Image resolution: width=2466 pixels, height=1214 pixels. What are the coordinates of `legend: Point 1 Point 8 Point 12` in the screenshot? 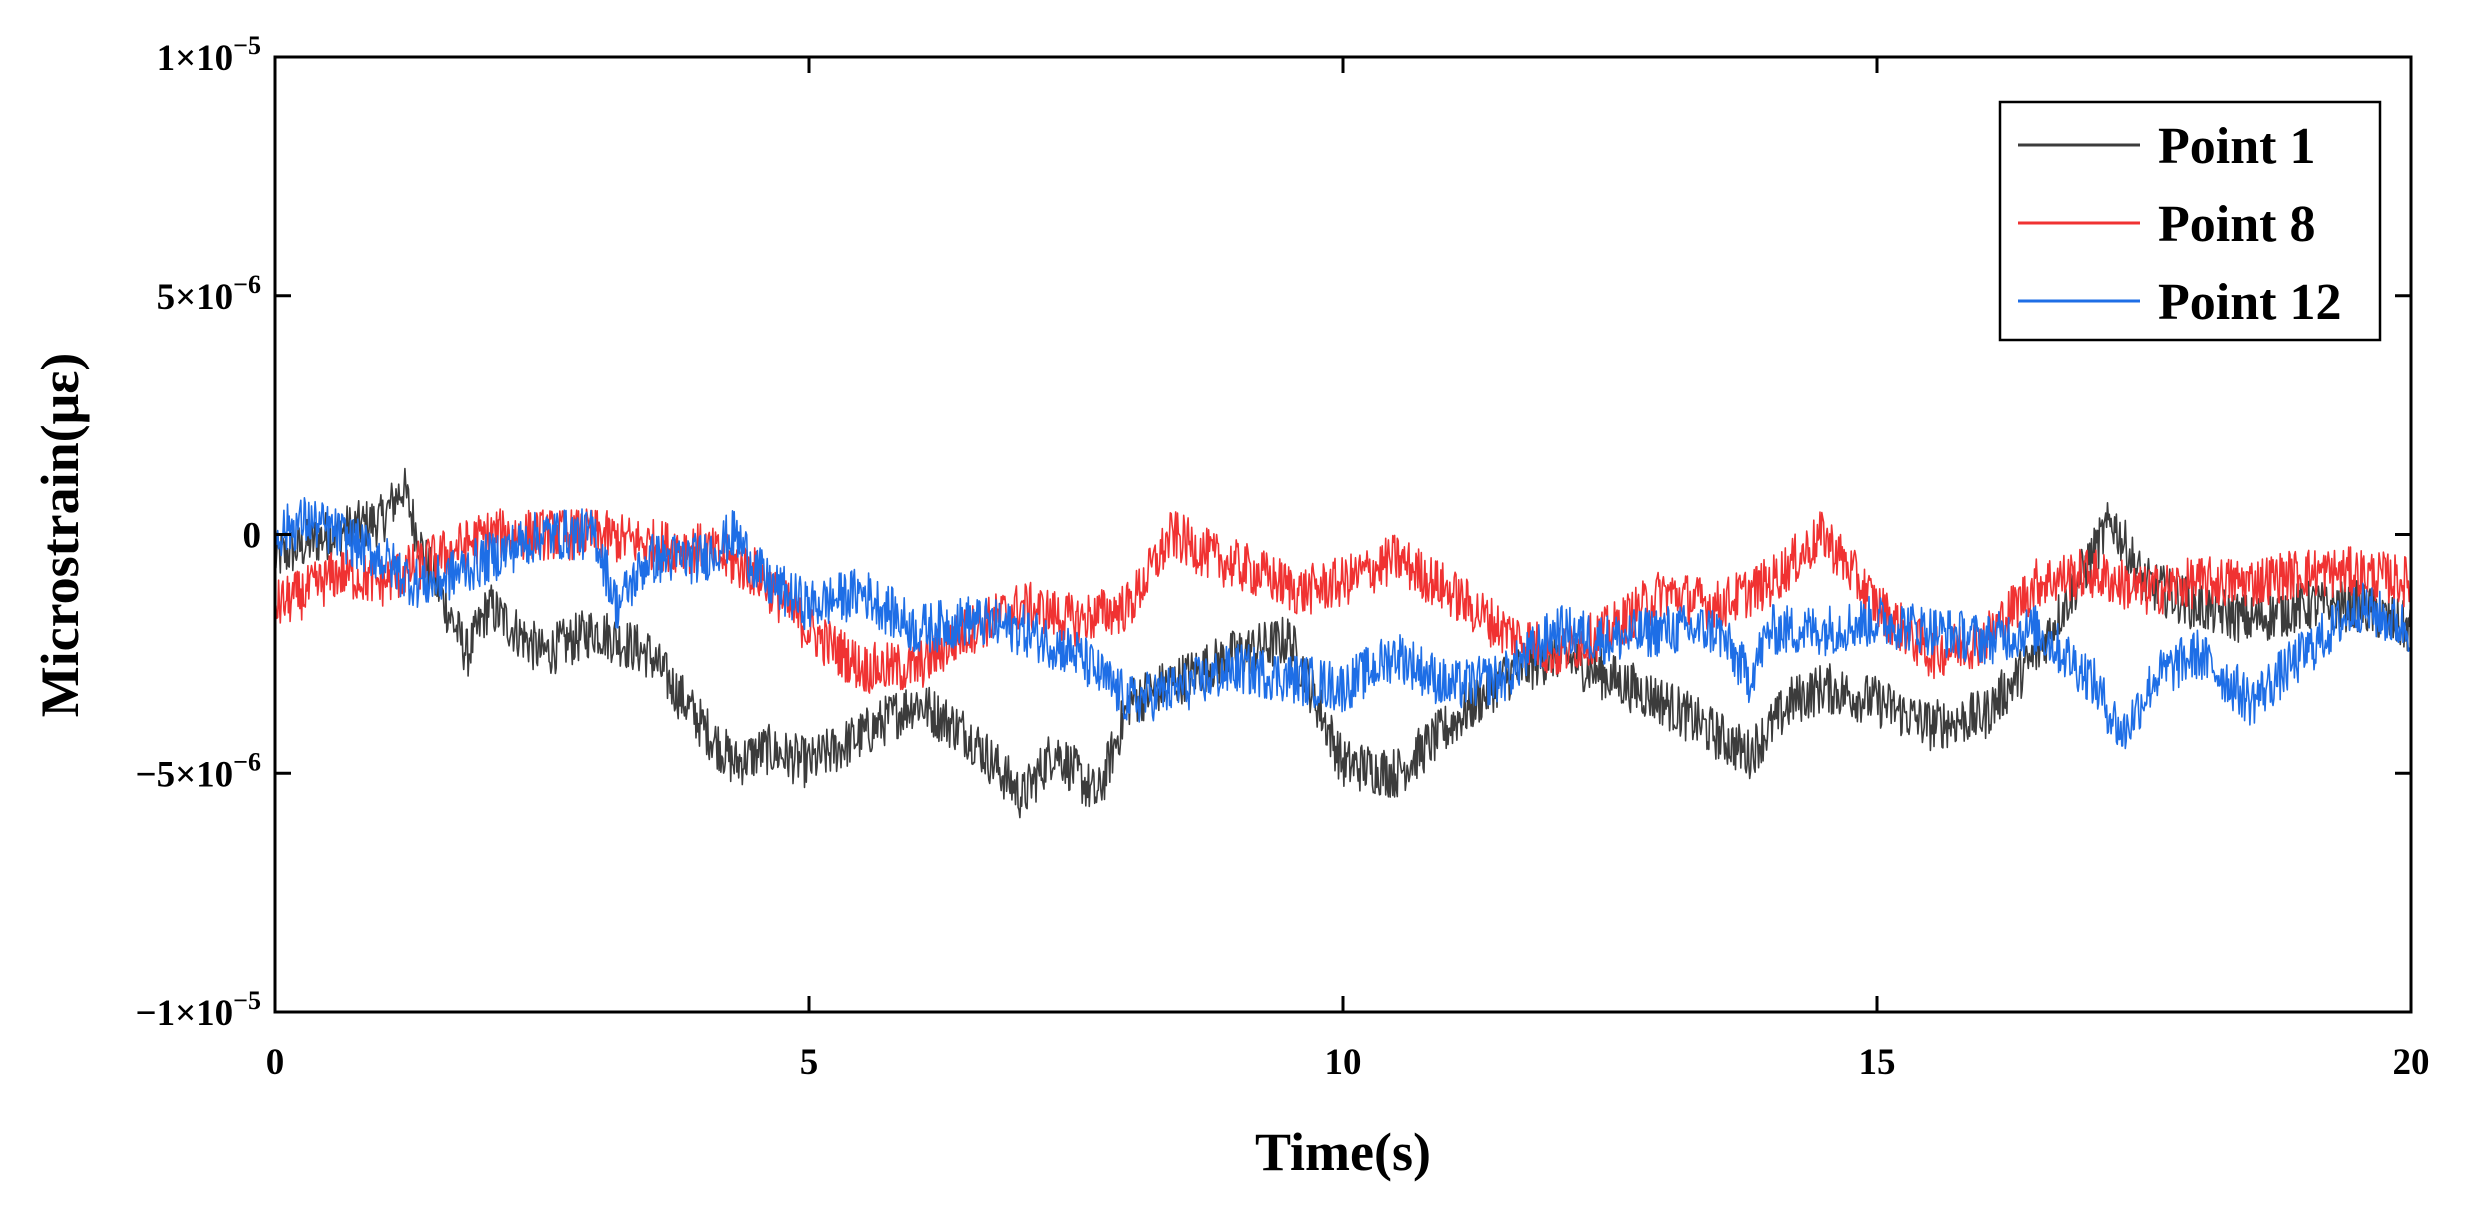 It's located at (2190, 221).